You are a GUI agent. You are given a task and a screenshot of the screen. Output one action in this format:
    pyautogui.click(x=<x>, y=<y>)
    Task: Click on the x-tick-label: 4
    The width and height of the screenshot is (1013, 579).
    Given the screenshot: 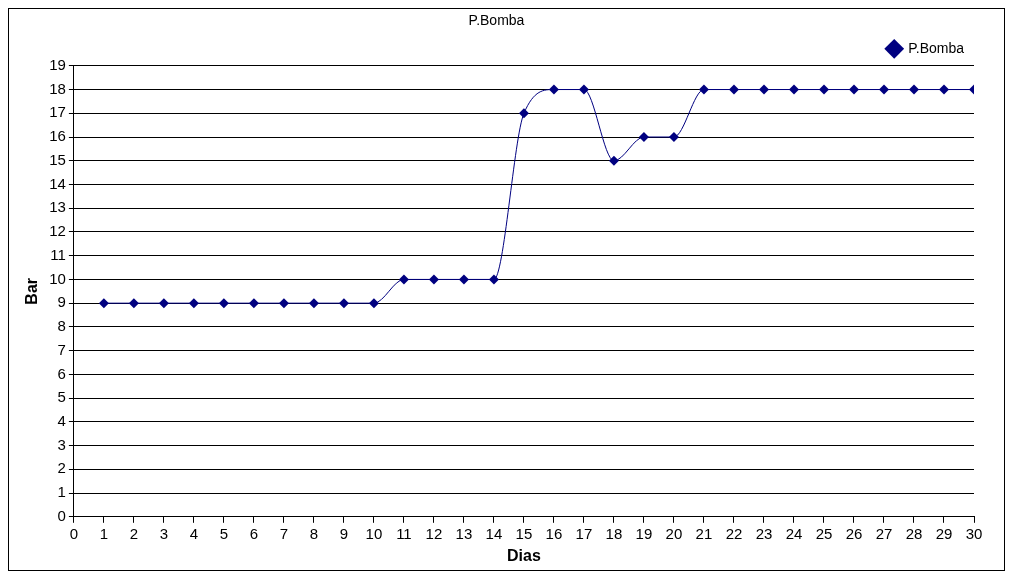 What is the action you would take?
    pyautogui.click(x=194, y=533)
    